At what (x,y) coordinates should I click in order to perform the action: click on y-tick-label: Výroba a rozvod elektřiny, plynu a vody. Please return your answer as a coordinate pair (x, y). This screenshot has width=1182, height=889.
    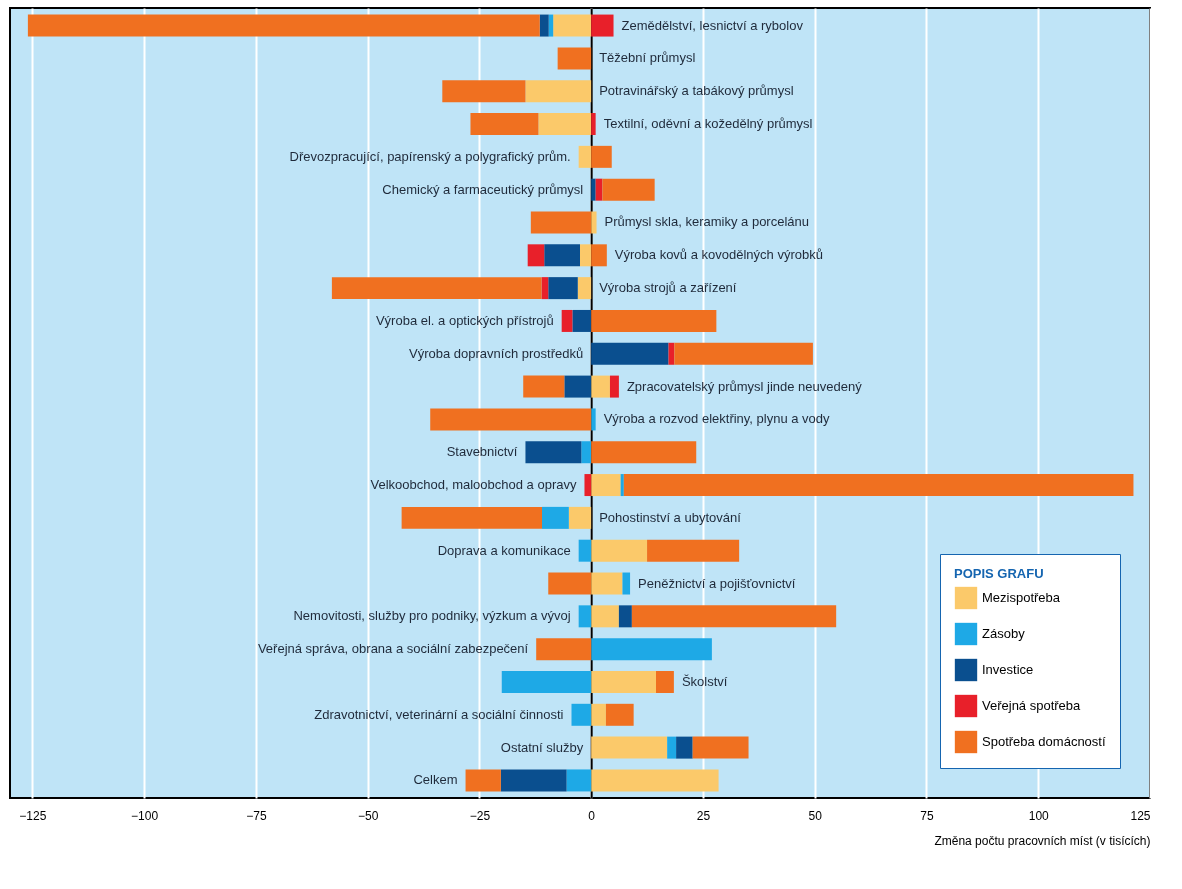
    Looking at the image, I should click on (717, 419).